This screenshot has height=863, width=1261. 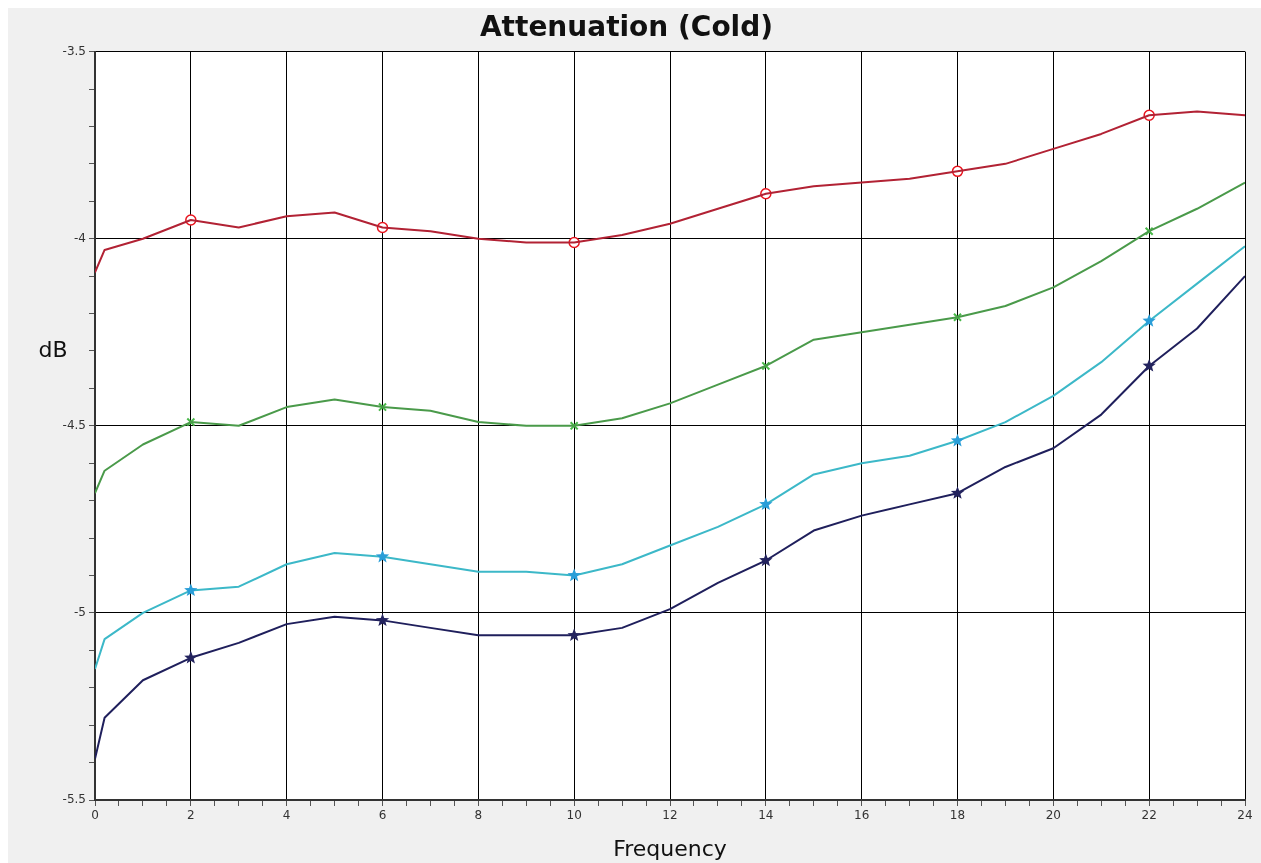 I want to click on y-axis-title: dB, so click(x=53, y=349).